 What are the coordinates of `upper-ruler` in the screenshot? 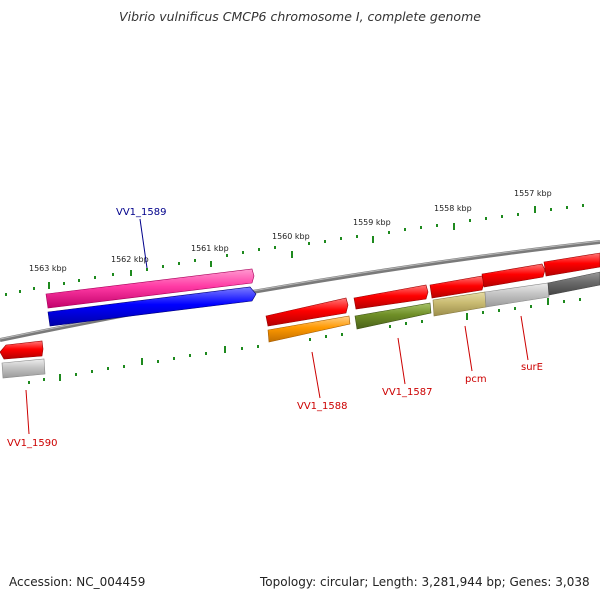 It's located at (294, 250).